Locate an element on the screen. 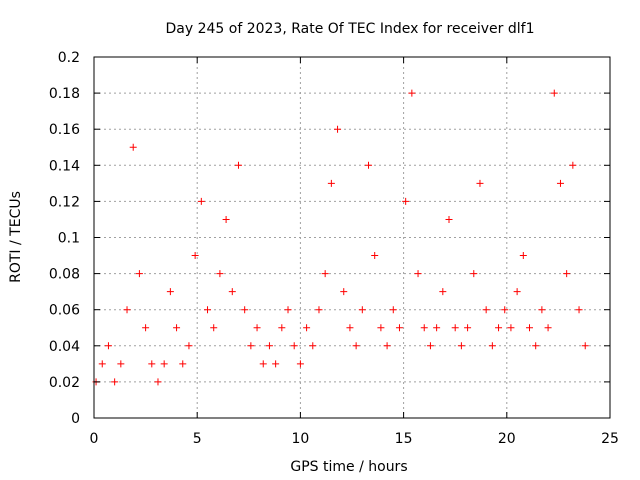  x-tick-label: 0 is located at coordinates (94, 439).